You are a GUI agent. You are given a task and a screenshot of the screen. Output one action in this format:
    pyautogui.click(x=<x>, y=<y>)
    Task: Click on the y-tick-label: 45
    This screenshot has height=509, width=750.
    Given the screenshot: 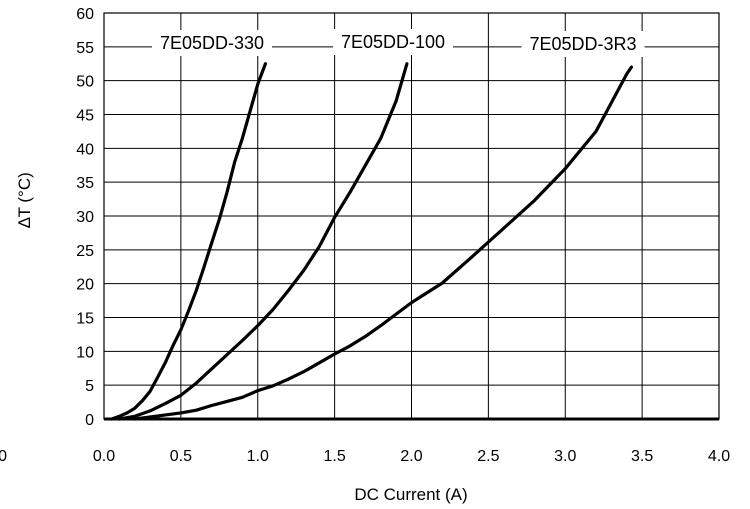 What is the action you would take?
    pyautogui.click(x=85, y=116)
    